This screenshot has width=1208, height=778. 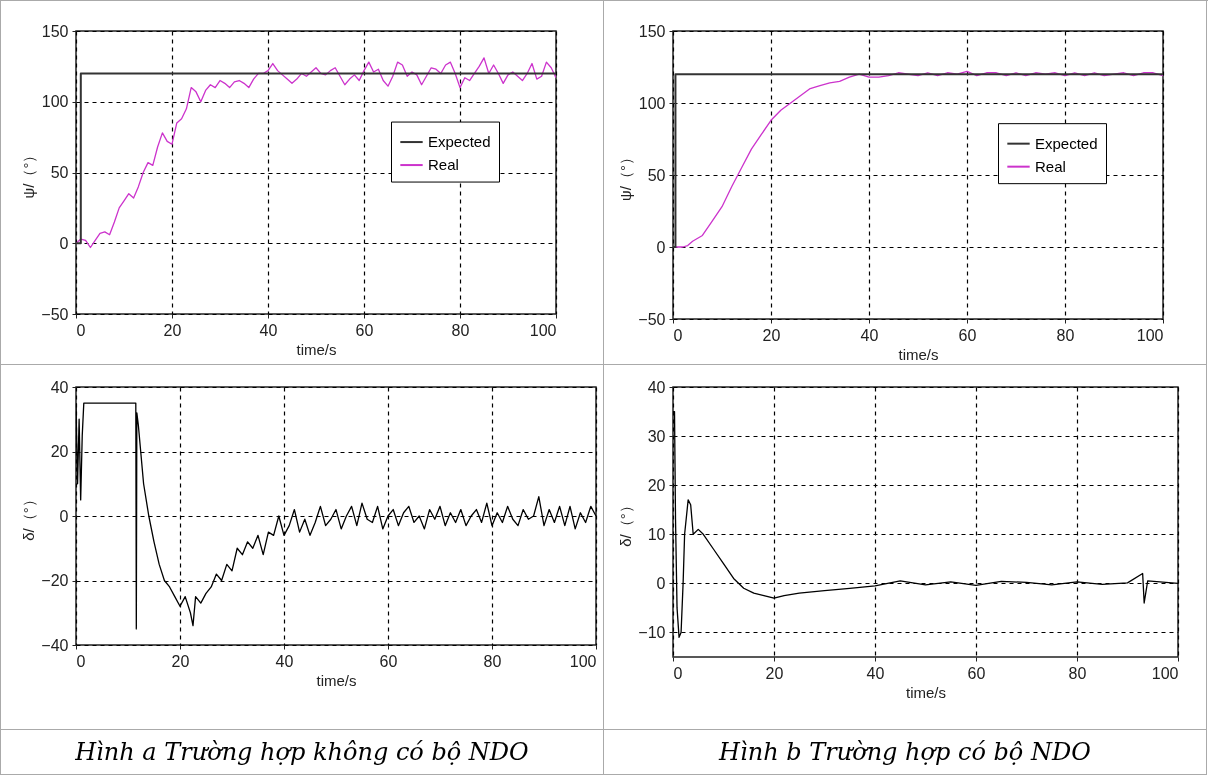 What do you see at coordinates (656, 436) in the screenshot?
I see `y-tick-label: 30` at bounding box center [656, 436].